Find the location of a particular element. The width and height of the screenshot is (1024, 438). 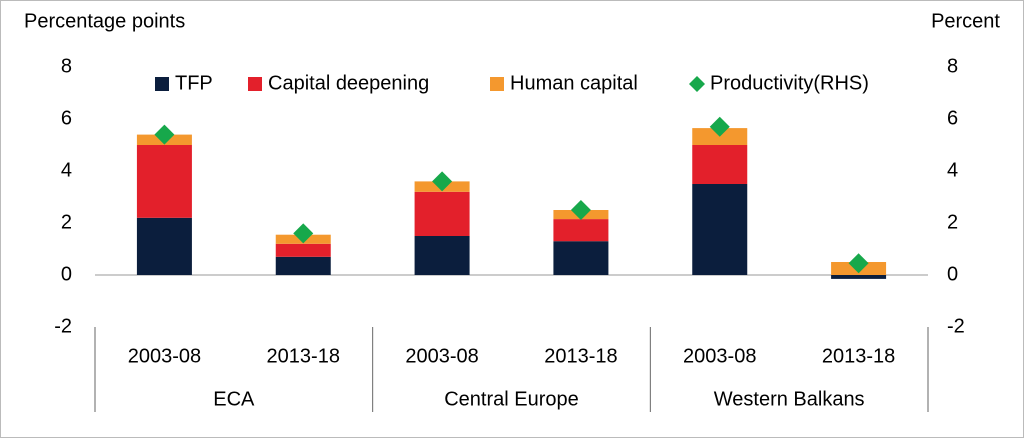

legend-label: Capital deepening is located at coordinates (348, 83).